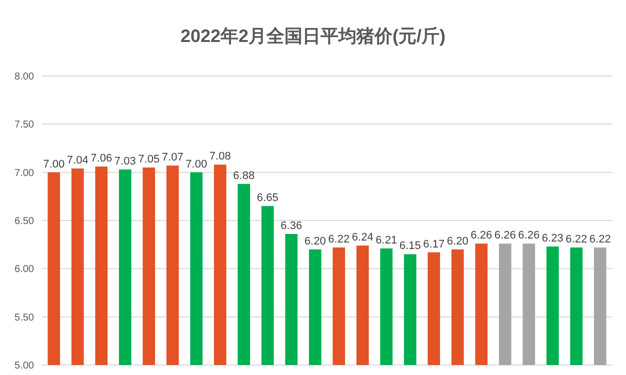 This screenshot has height=375, width=626. Describe the element at coordinates (101, 158) in the screenshot. I see `data-label: 7.06` at that location.